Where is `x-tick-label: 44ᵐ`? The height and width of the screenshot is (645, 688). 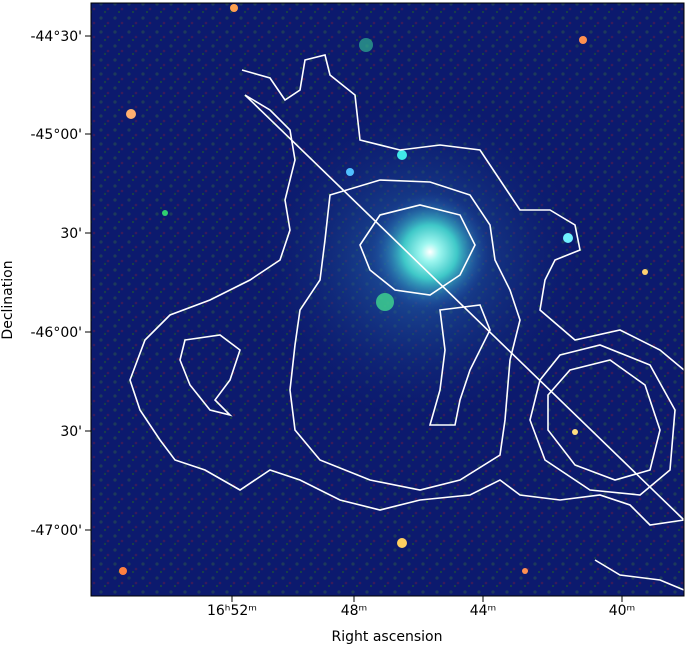 x-tick-label: 44ᵐ is located at coordinates (483, 611).